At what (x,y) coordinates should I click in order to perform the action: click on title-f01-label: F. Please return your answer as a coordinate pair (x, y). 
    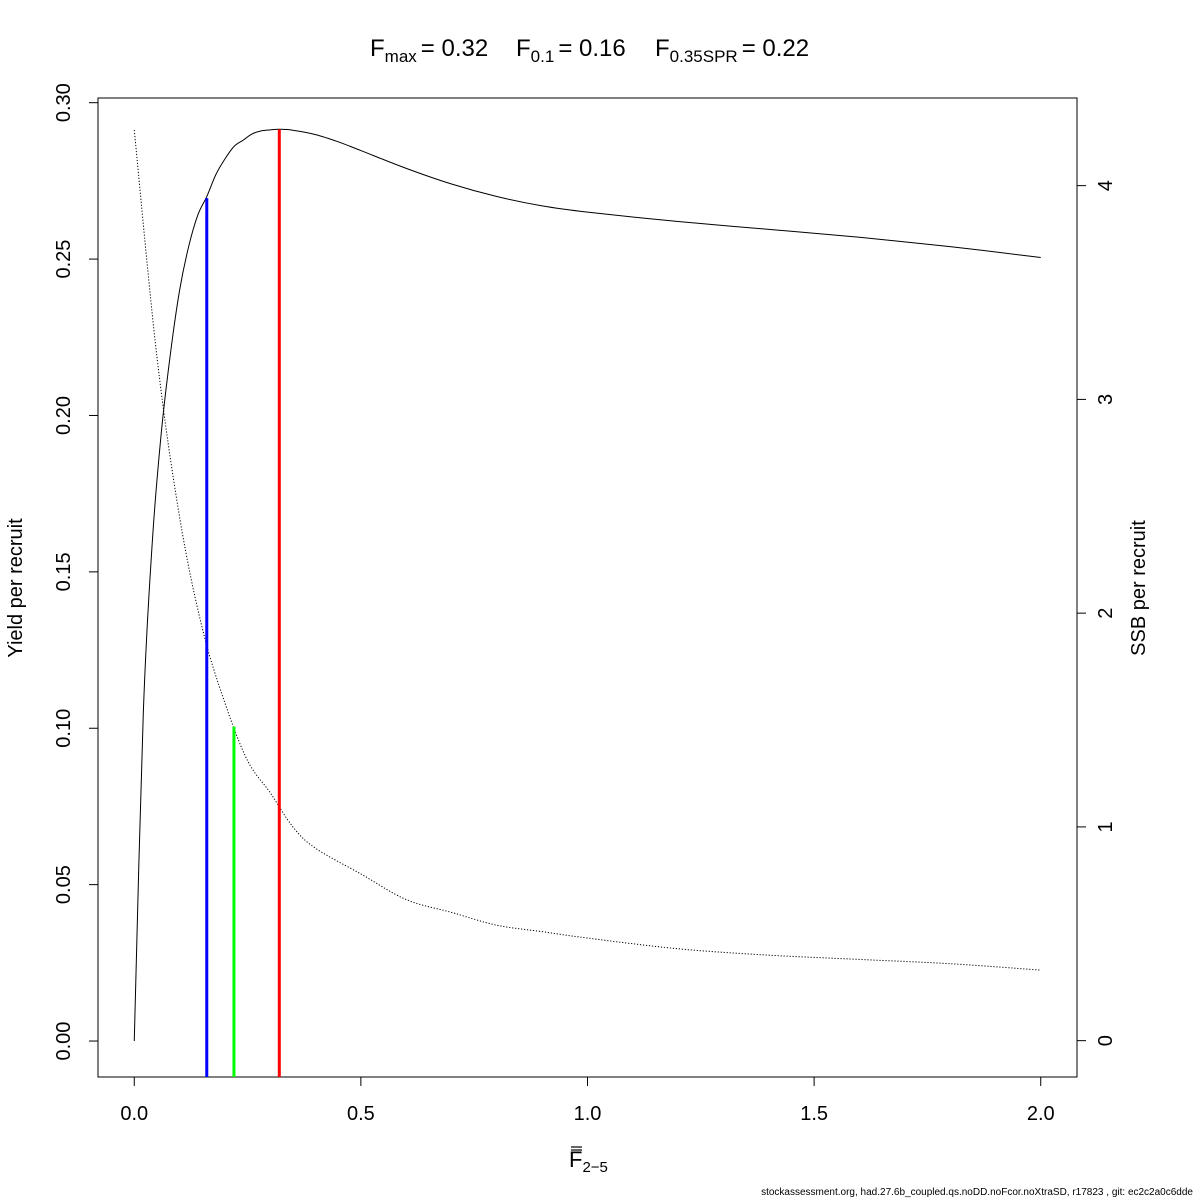
    Looking at the image, I should click on (523, 48).